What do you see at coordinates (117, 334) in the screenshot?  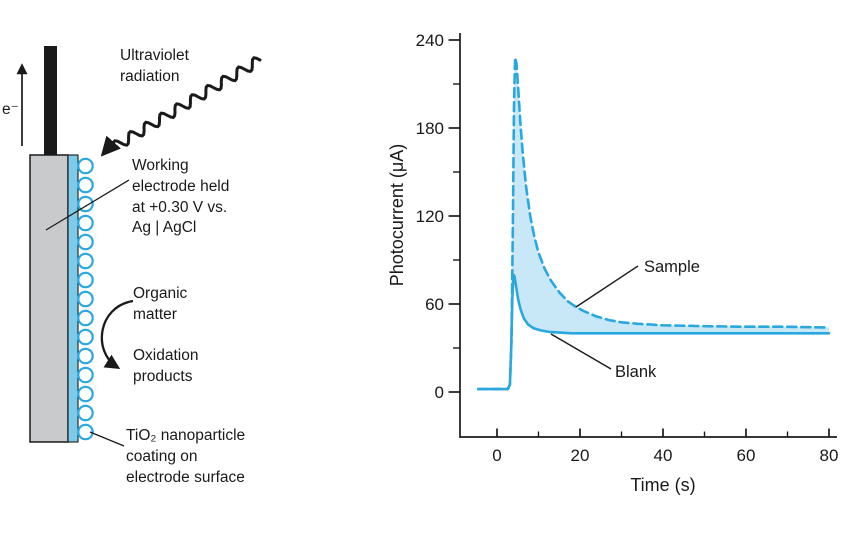 I see `oxidation-curved-arrow` at bounding box center [117, 334].